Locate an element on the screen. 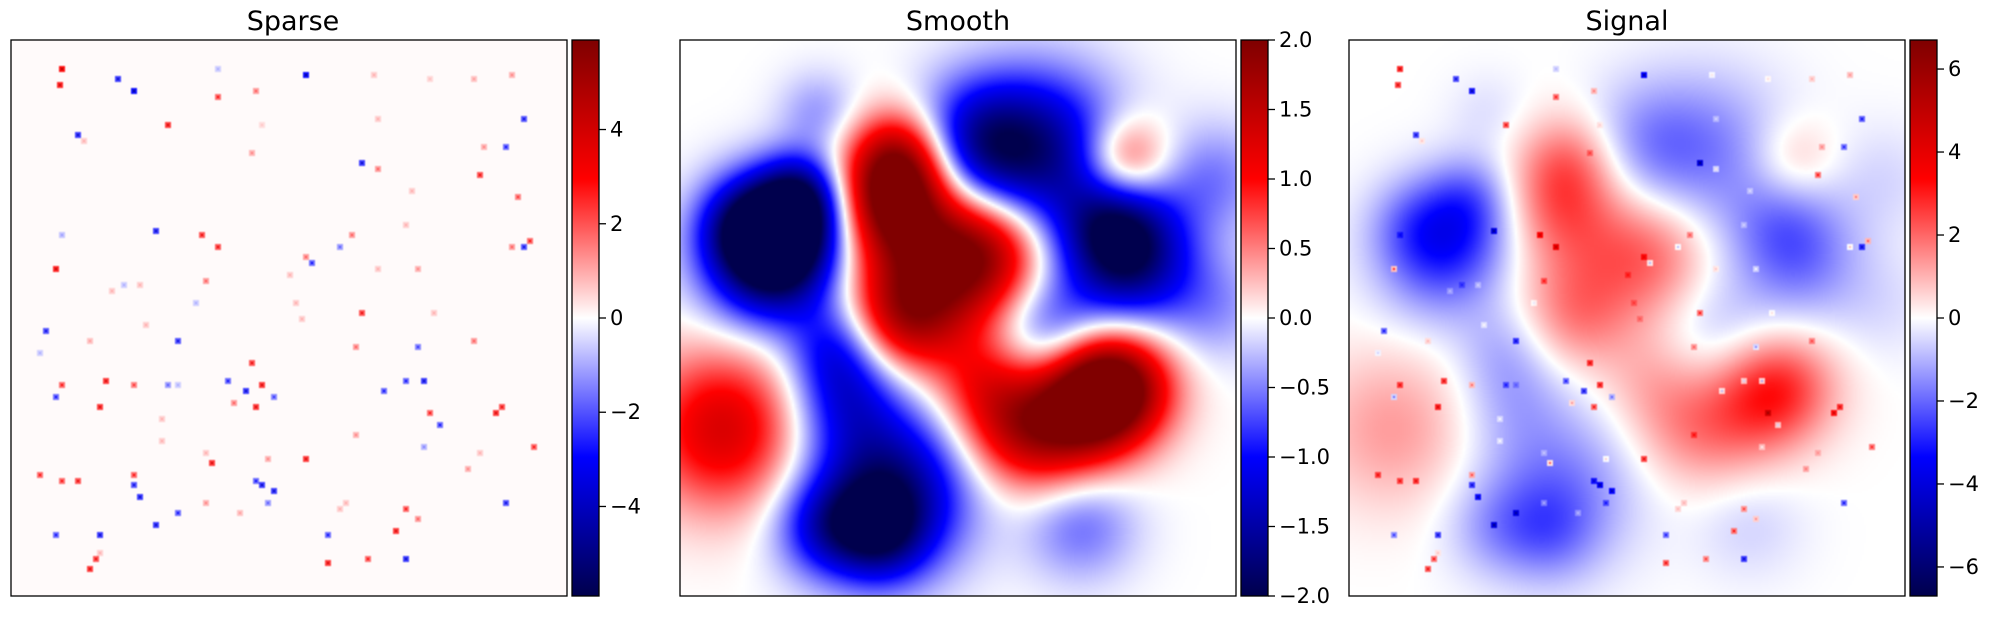 The width and height of the screenshot is (1989, 619). colorbar-tick-label-smooth: 1.5 is located at coordinates (1295, 110).